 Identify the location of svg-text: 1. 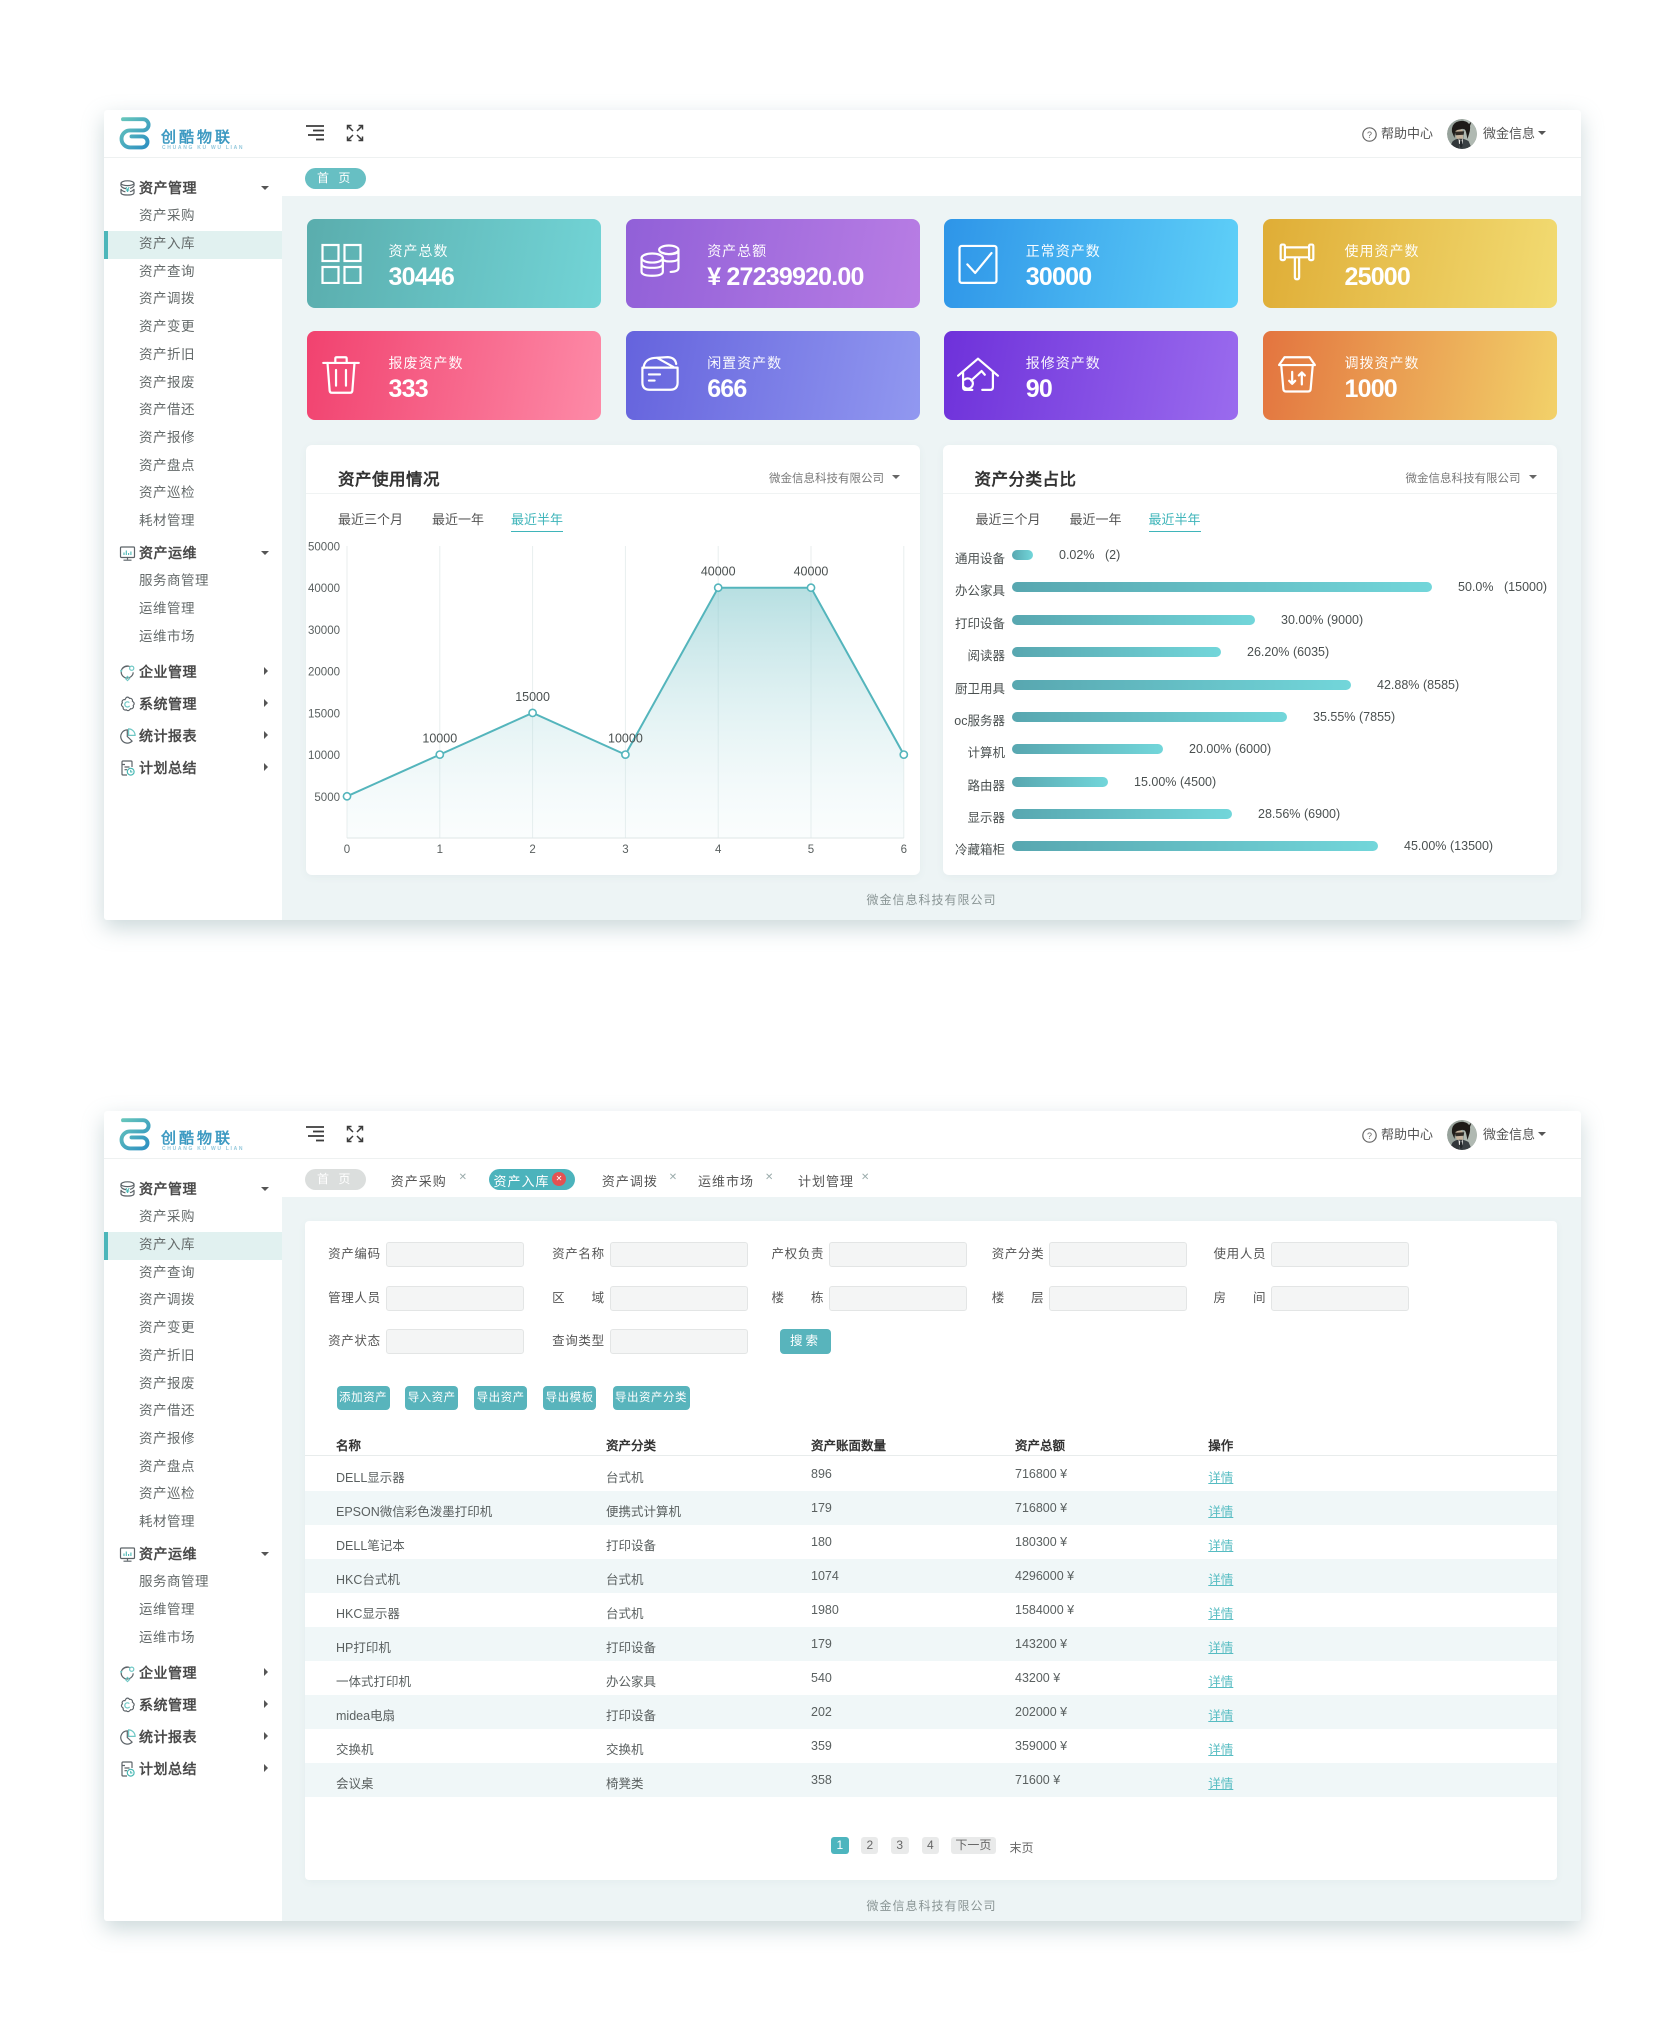
(440, 850).